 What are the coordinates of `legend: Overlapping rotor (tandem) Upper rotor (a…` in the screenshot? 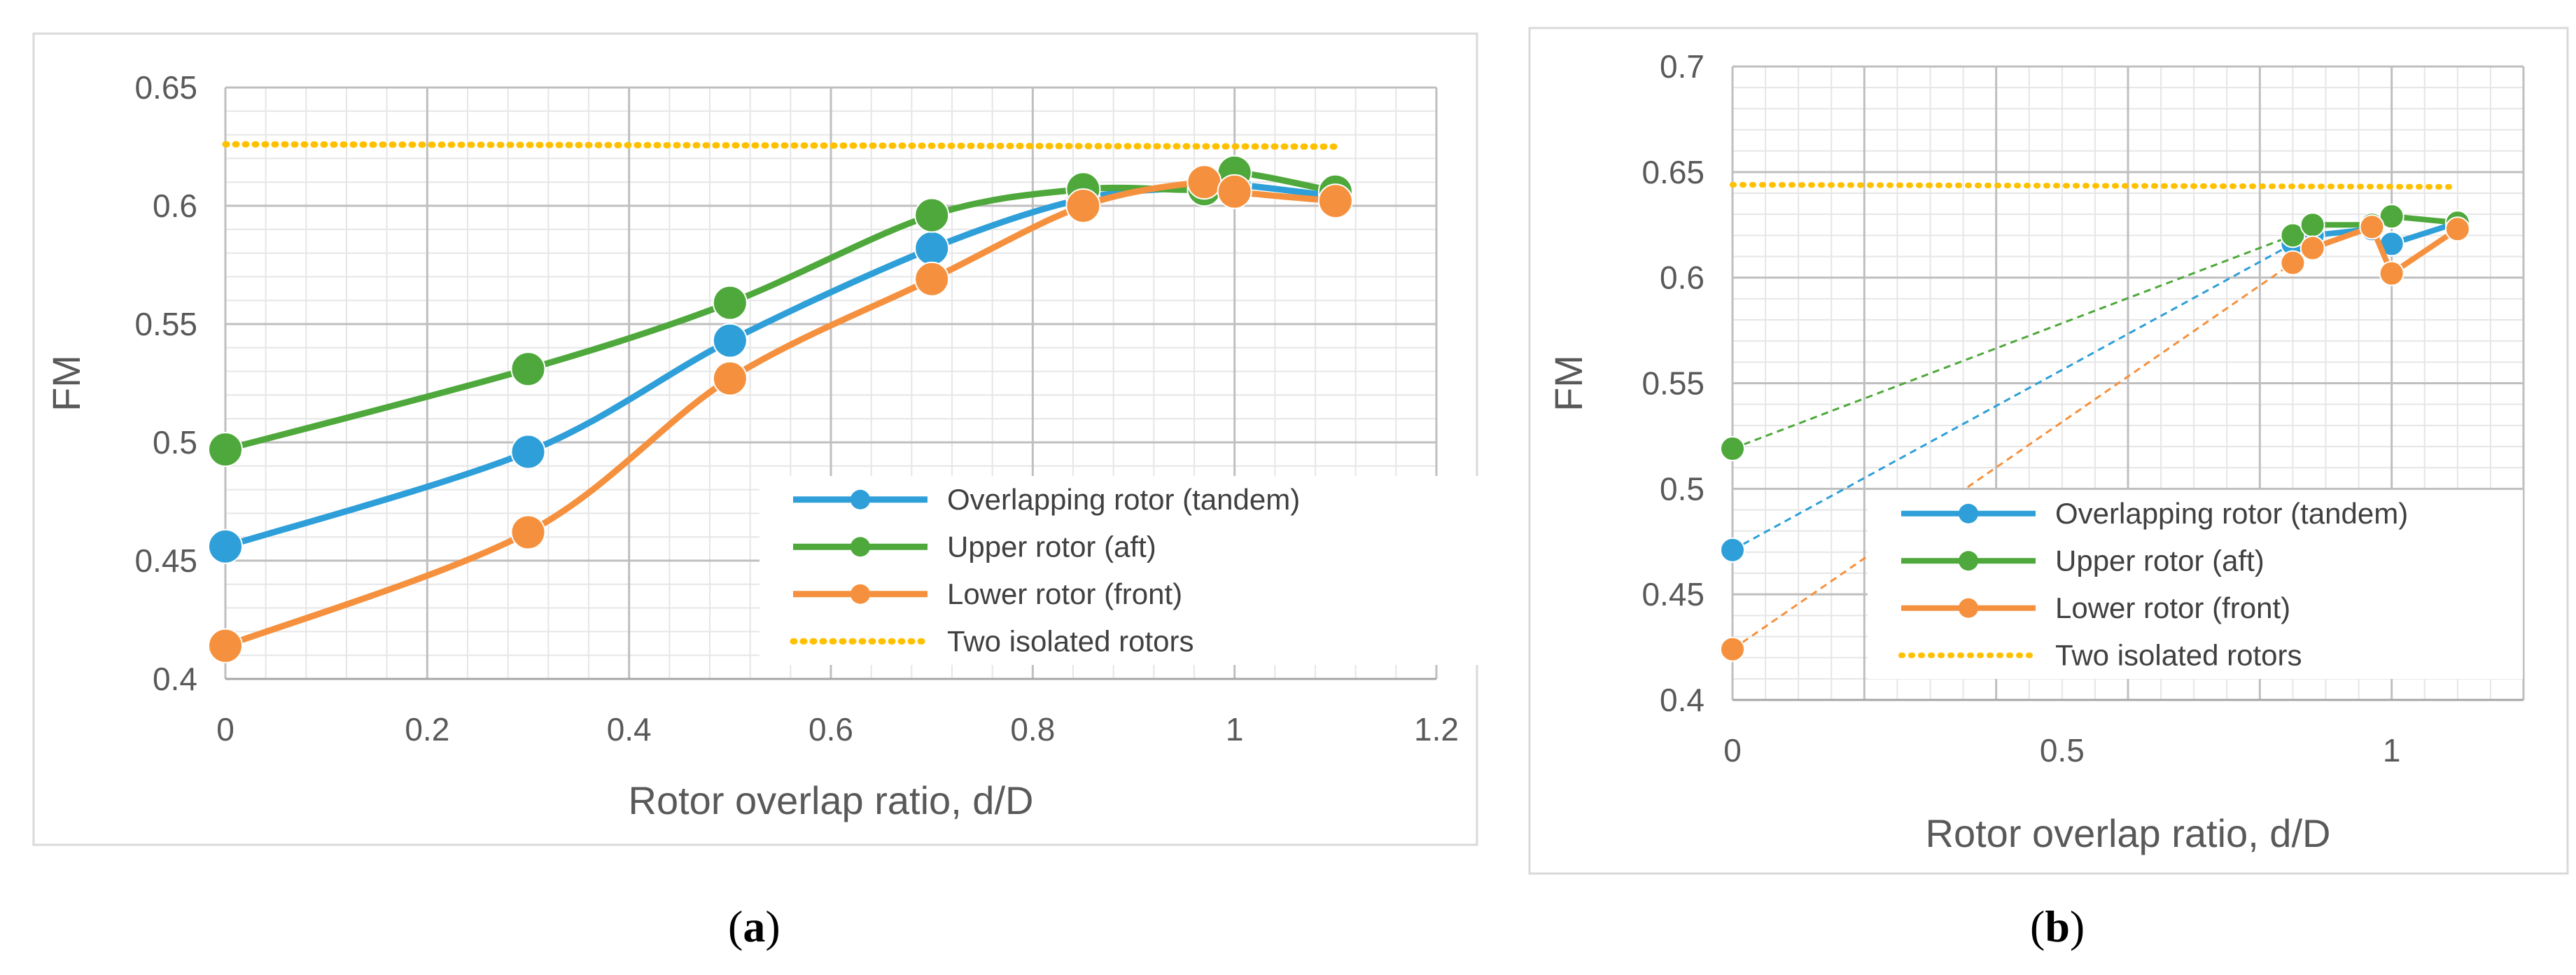 It's located at (2195, 584).